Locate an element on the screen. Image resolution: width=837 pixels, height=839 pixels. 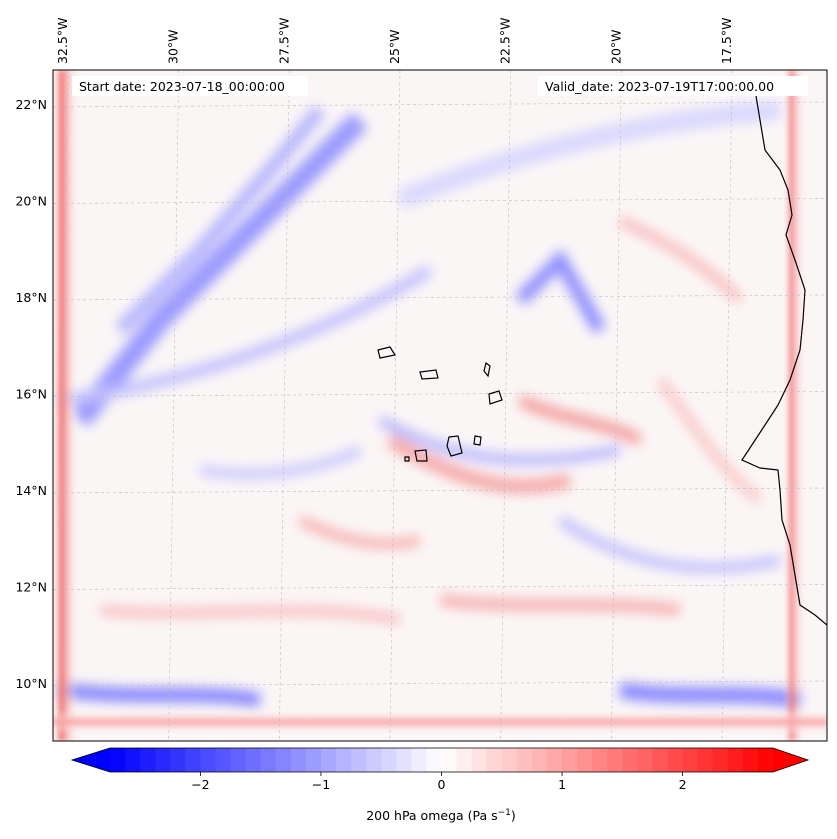
latitude-label: 12°N is located at coordinates (31, 587).